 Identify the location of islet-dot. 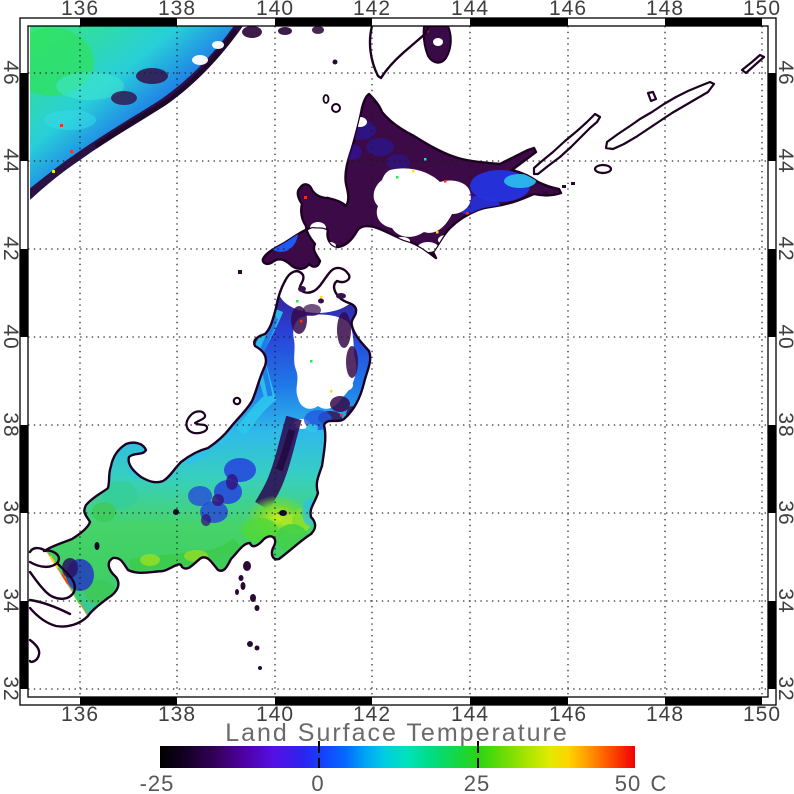
(240, 272).